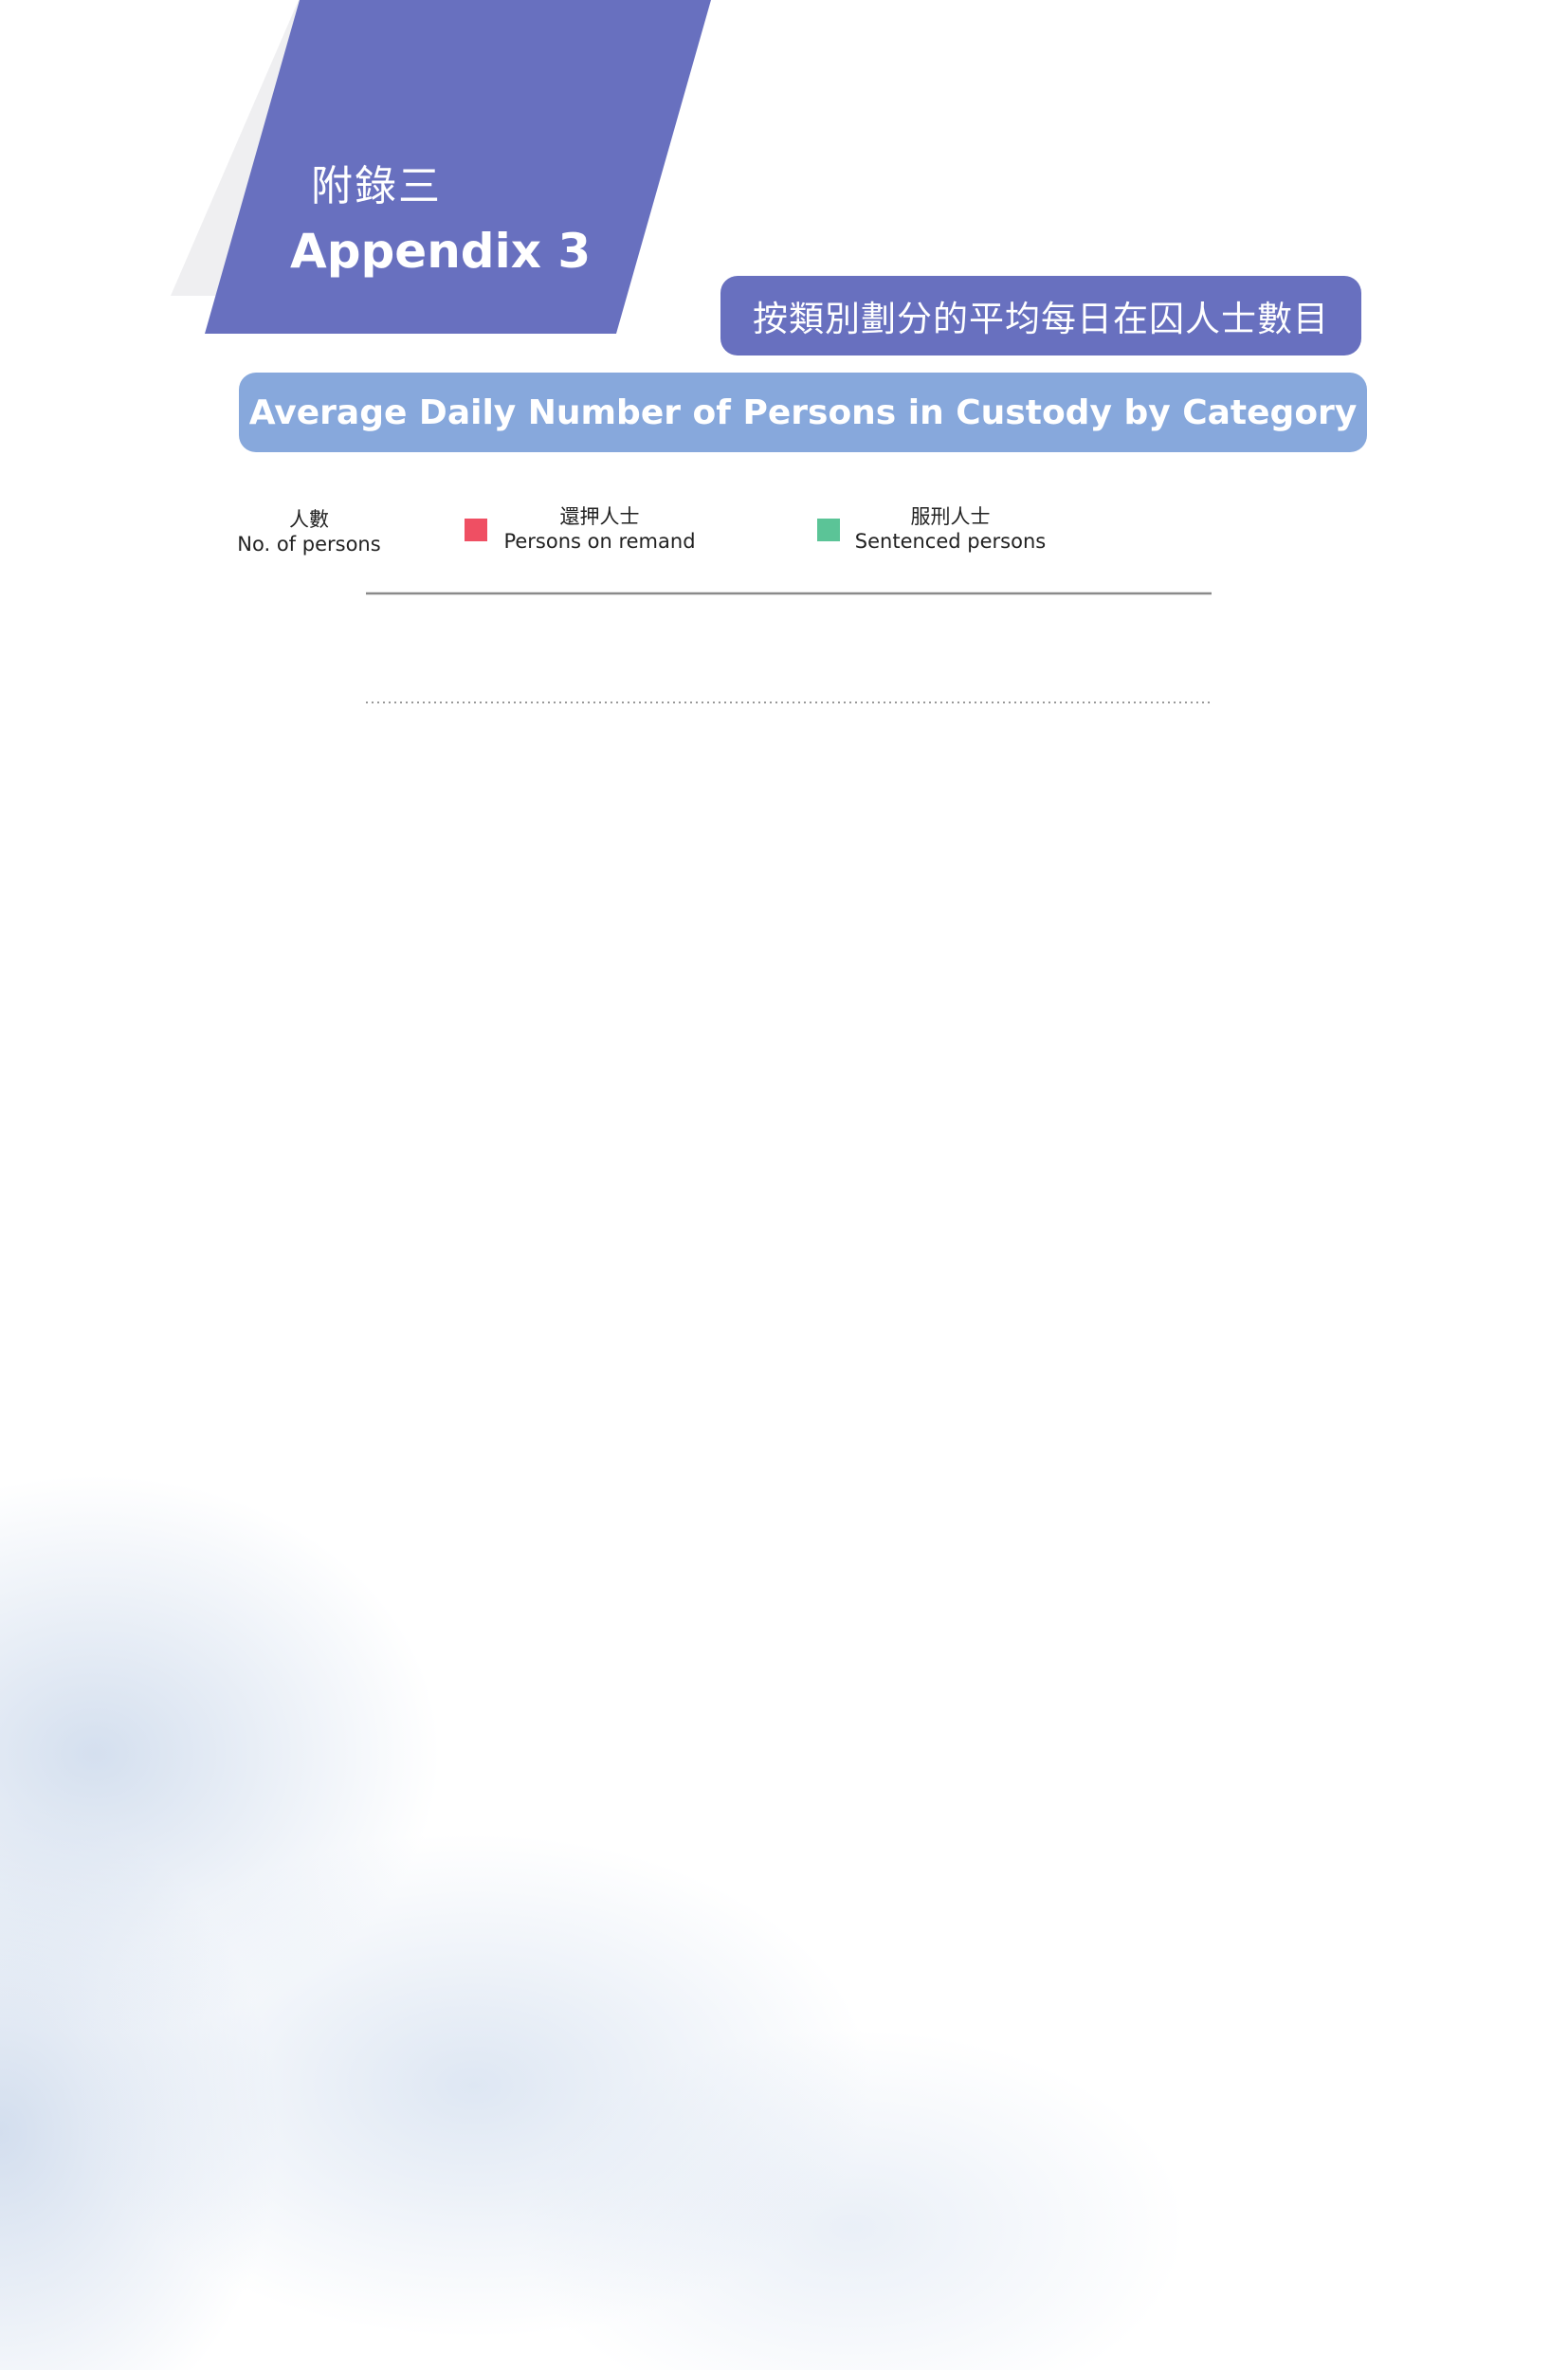  Describe the element at coordinates (309, 544) in the screenshot. I see `y-axis-title-en: No. of persons` at that location.